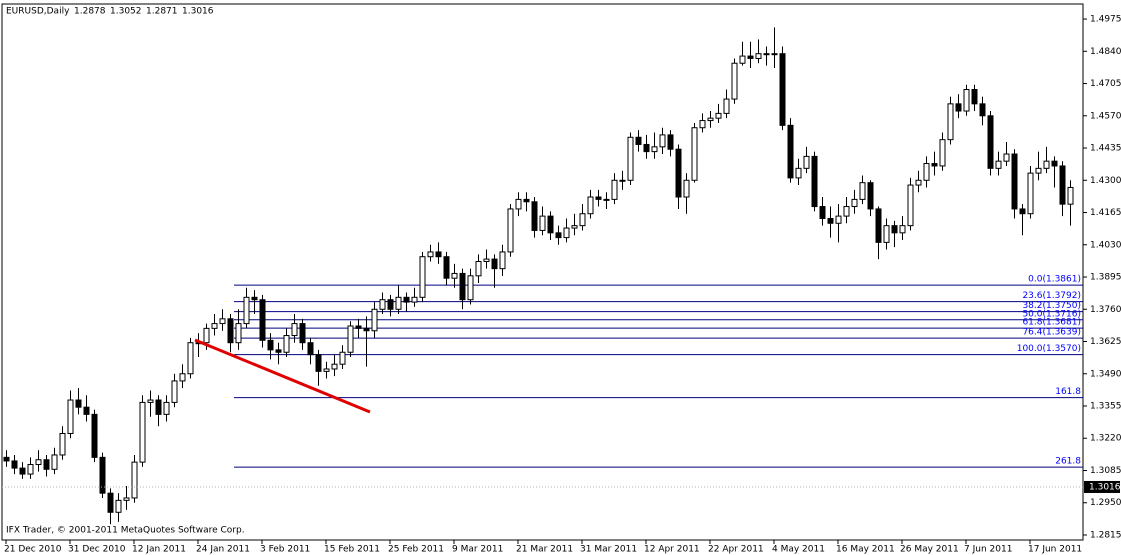  I want to click on y-tick-label: 1.2815, so click(1105, 535).